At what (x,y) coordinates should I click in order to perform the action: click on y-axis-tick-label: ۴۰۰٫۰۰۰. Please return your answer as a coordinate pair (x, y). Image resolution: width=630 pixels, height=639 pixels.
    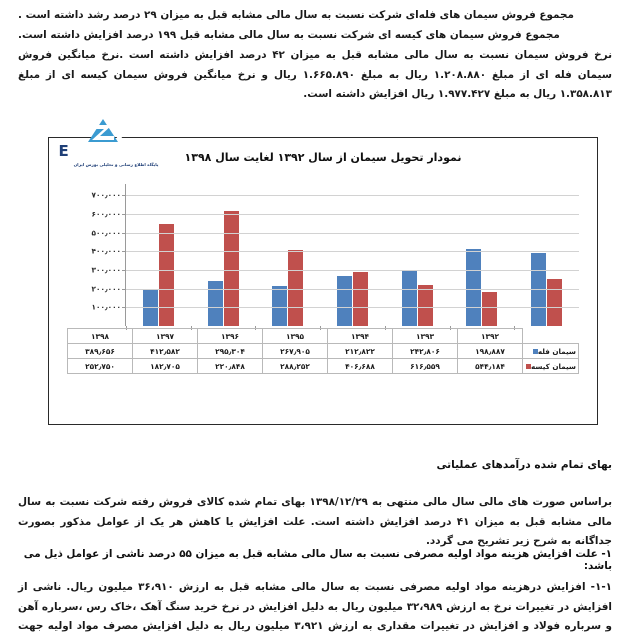
    Looking at the image, I should click on (106, 251).